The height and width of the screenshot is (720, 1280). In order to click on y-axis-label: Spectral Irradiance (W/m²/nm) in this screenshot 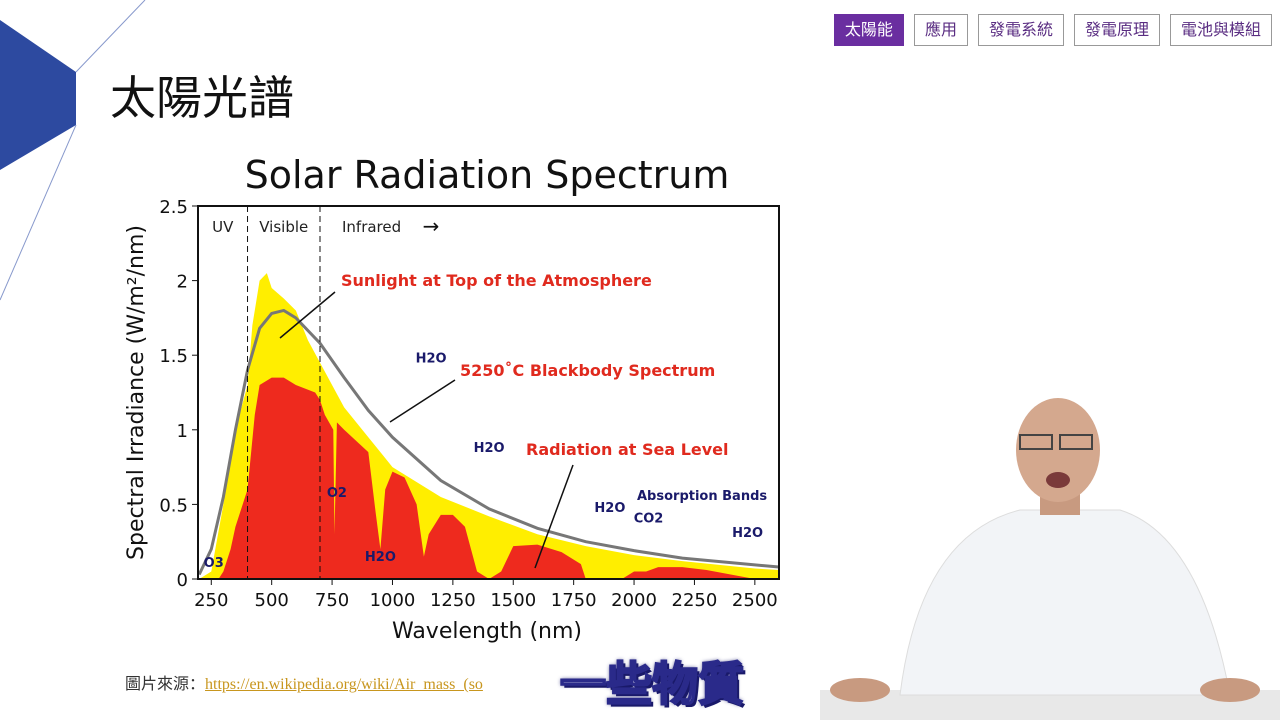, I will do `click(136, 392)`.